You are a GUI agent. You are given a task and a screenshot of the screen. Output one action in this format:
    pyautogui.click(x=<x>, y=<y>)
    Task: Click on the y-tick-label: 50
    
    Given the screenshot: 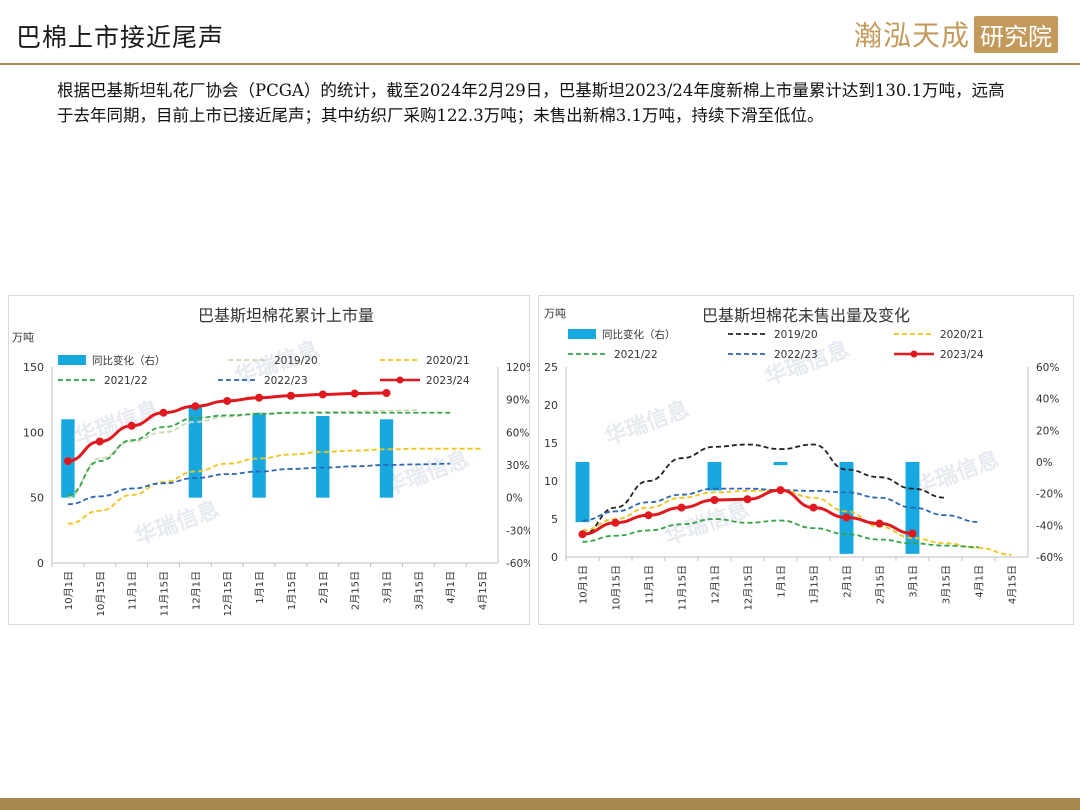 What is the action you would take?
    pyautogui.click(x=37, y=498)
    